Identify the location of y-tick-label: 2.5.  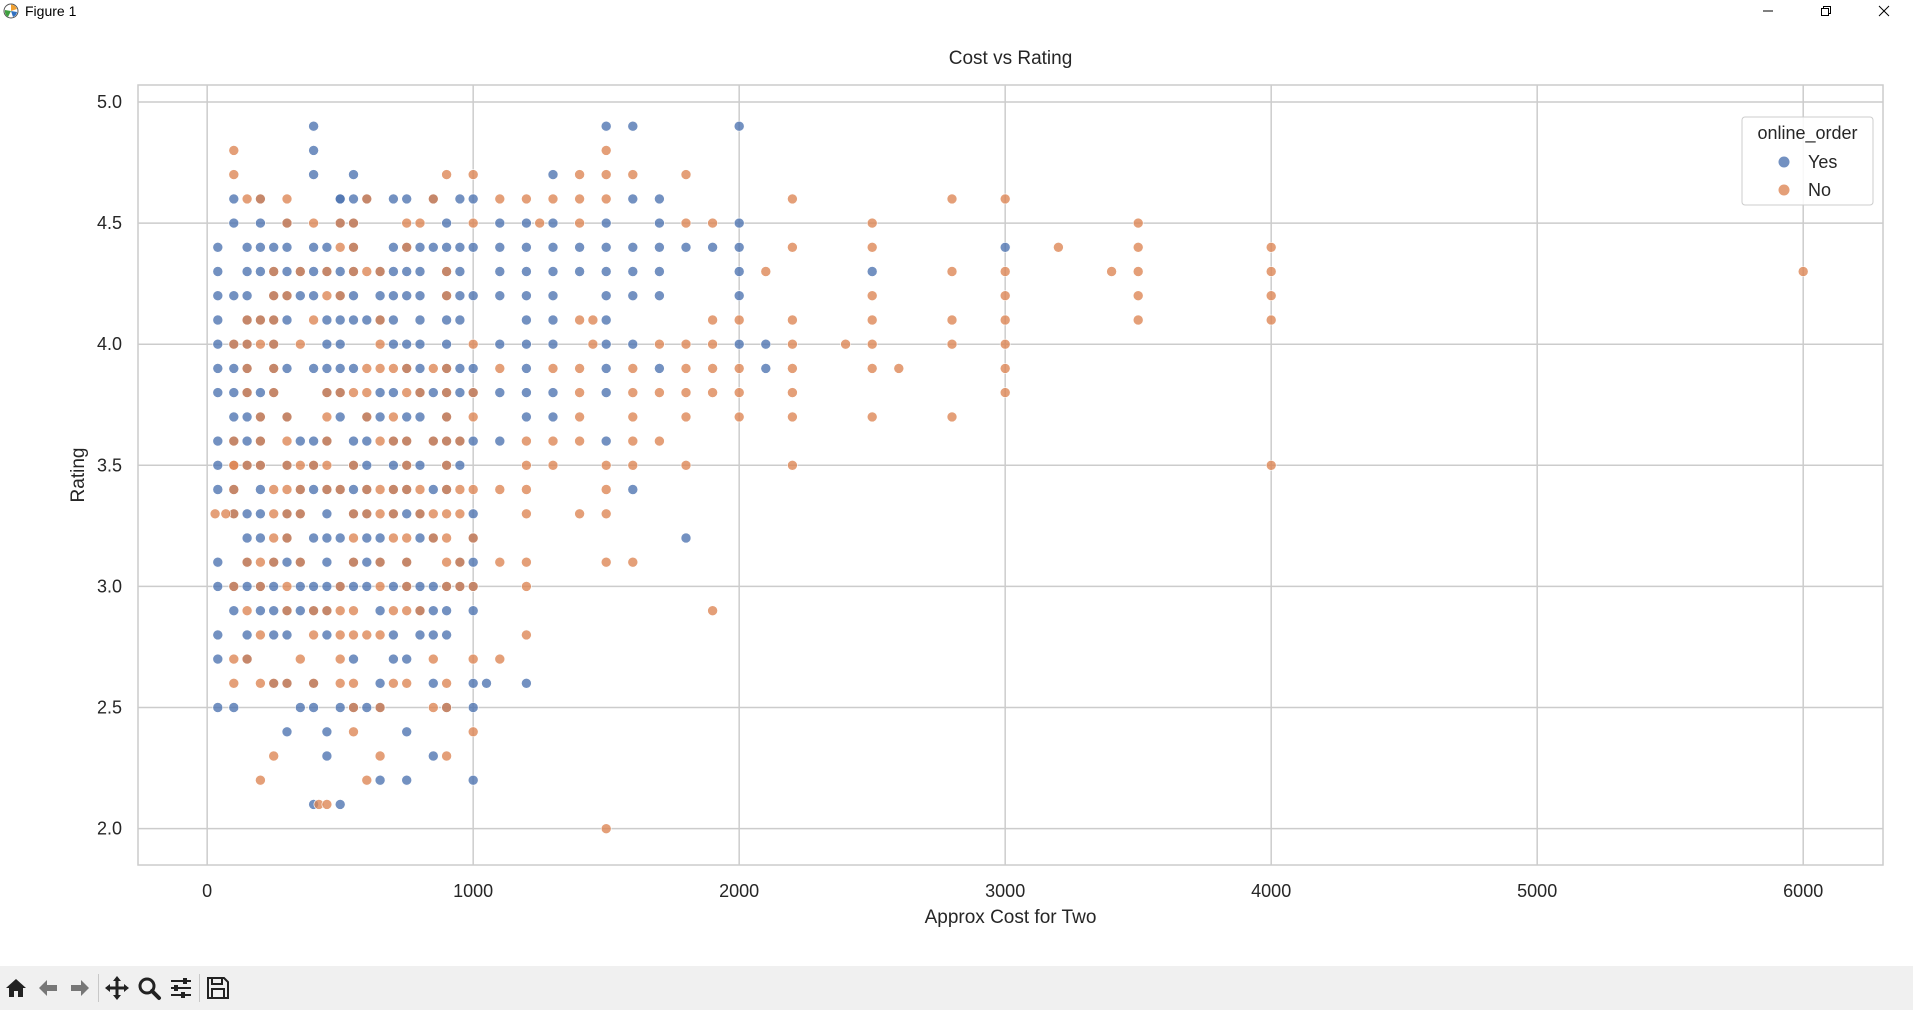
(109, 708).